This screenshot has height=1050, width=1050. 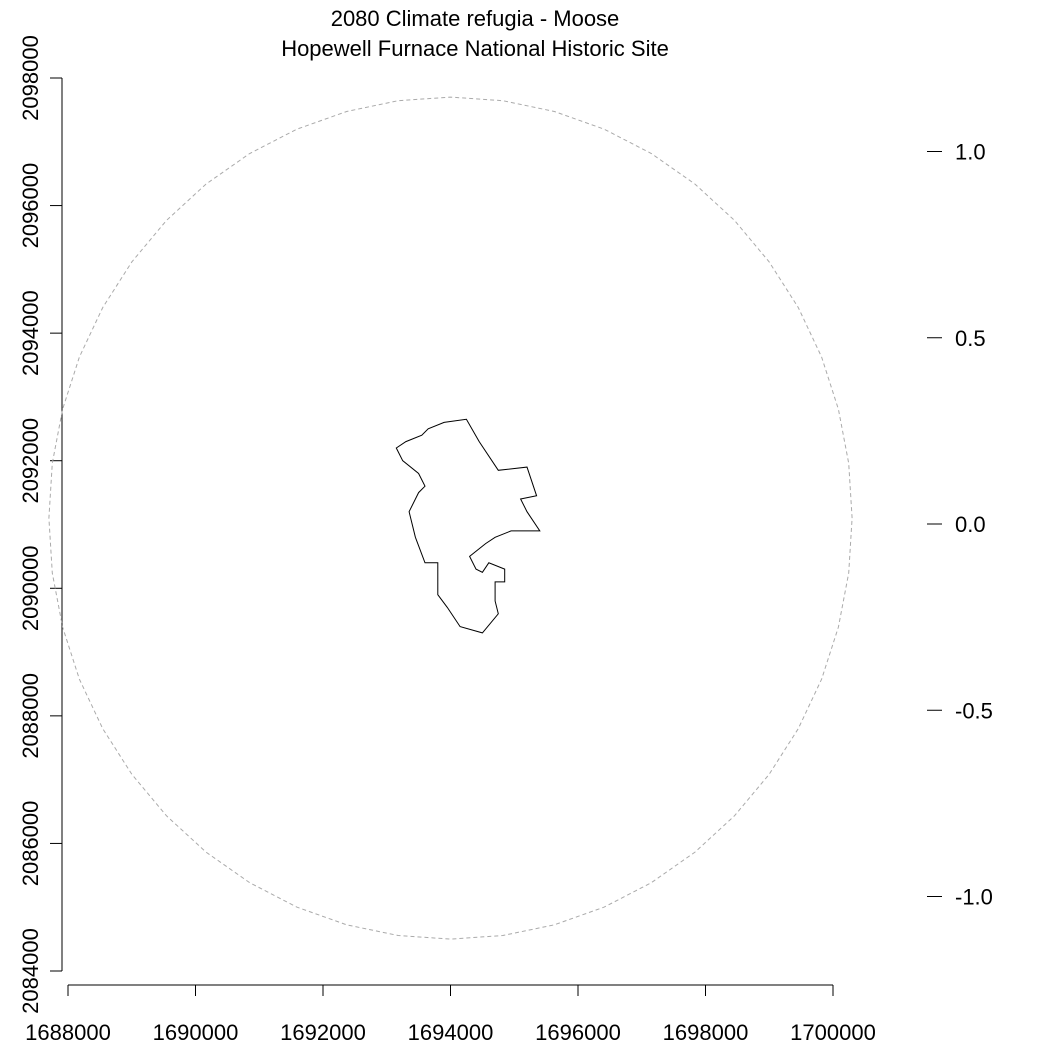 I want to click on x-tick-label: 1696000, so click(x=578, y=1032).